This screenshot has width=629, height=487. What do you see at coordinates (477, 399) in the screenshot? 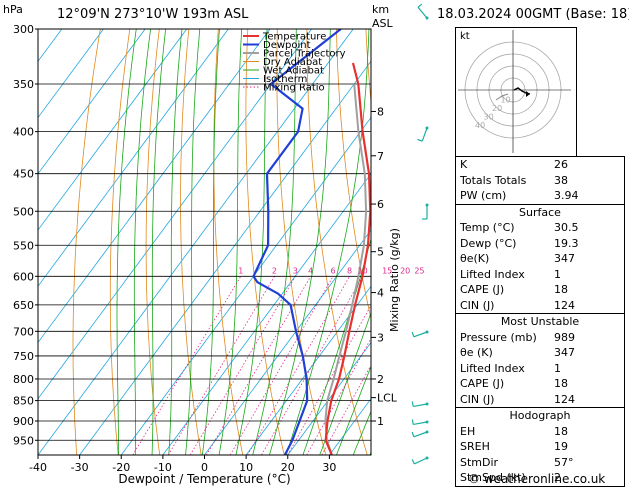
I see `most-unstable-label: CIN (J)` at bounding box center [477, 399].